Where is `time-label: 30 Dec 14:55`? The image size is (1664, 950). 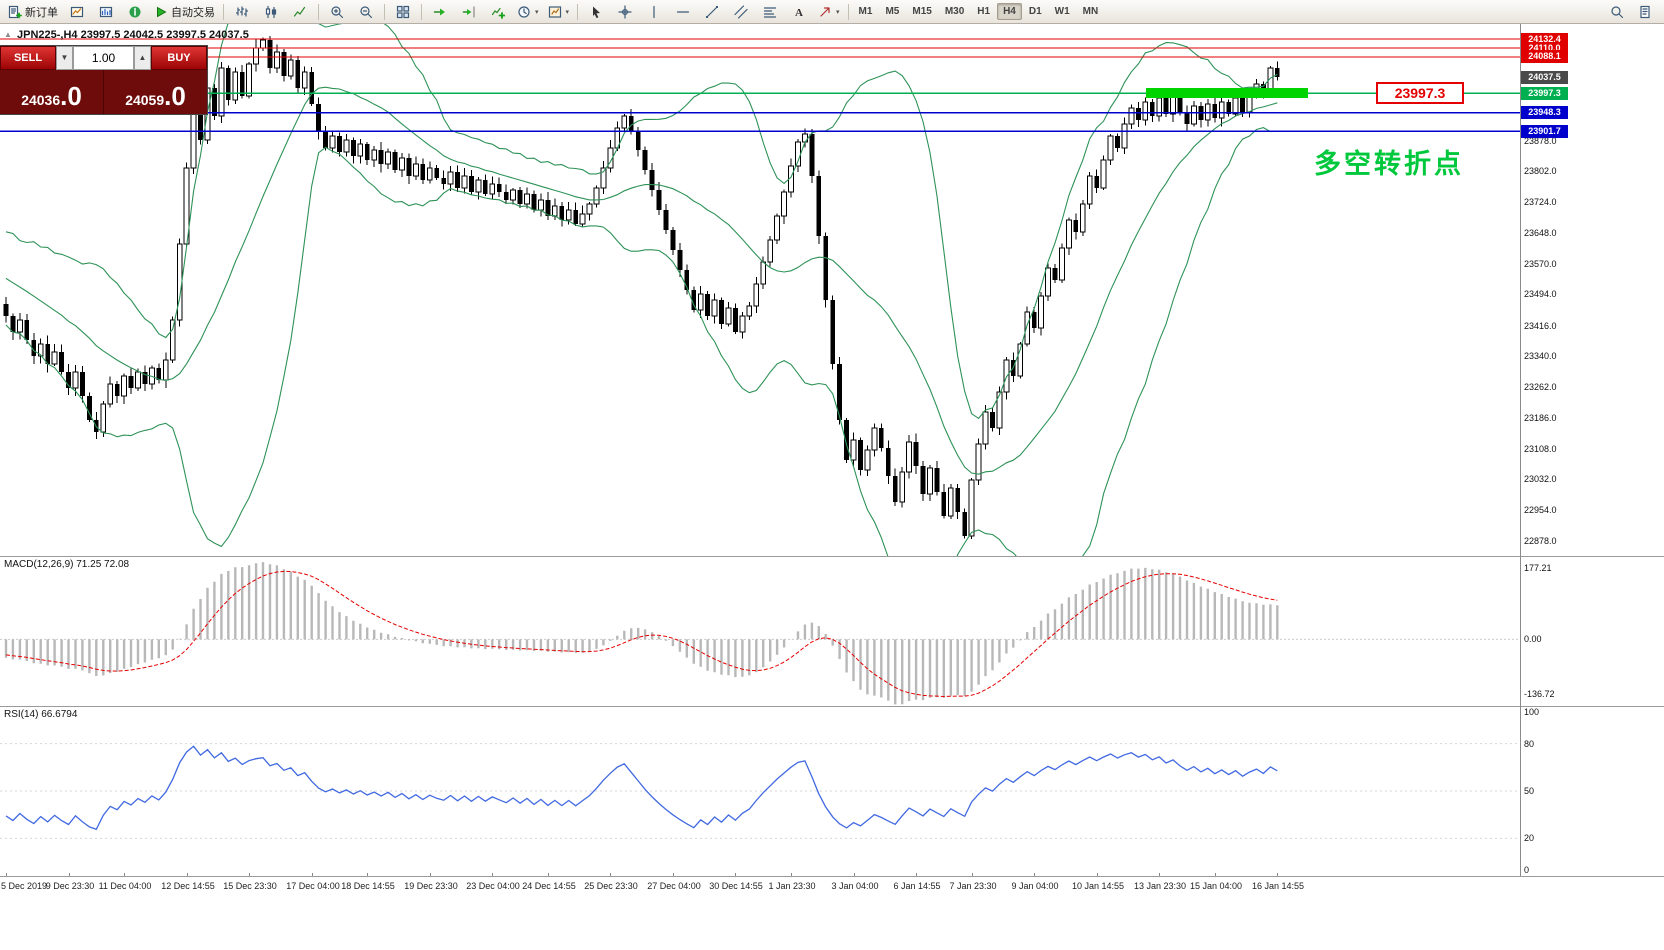 time-label: 30 Dec 14:55 is located at coordinates (736, 886).